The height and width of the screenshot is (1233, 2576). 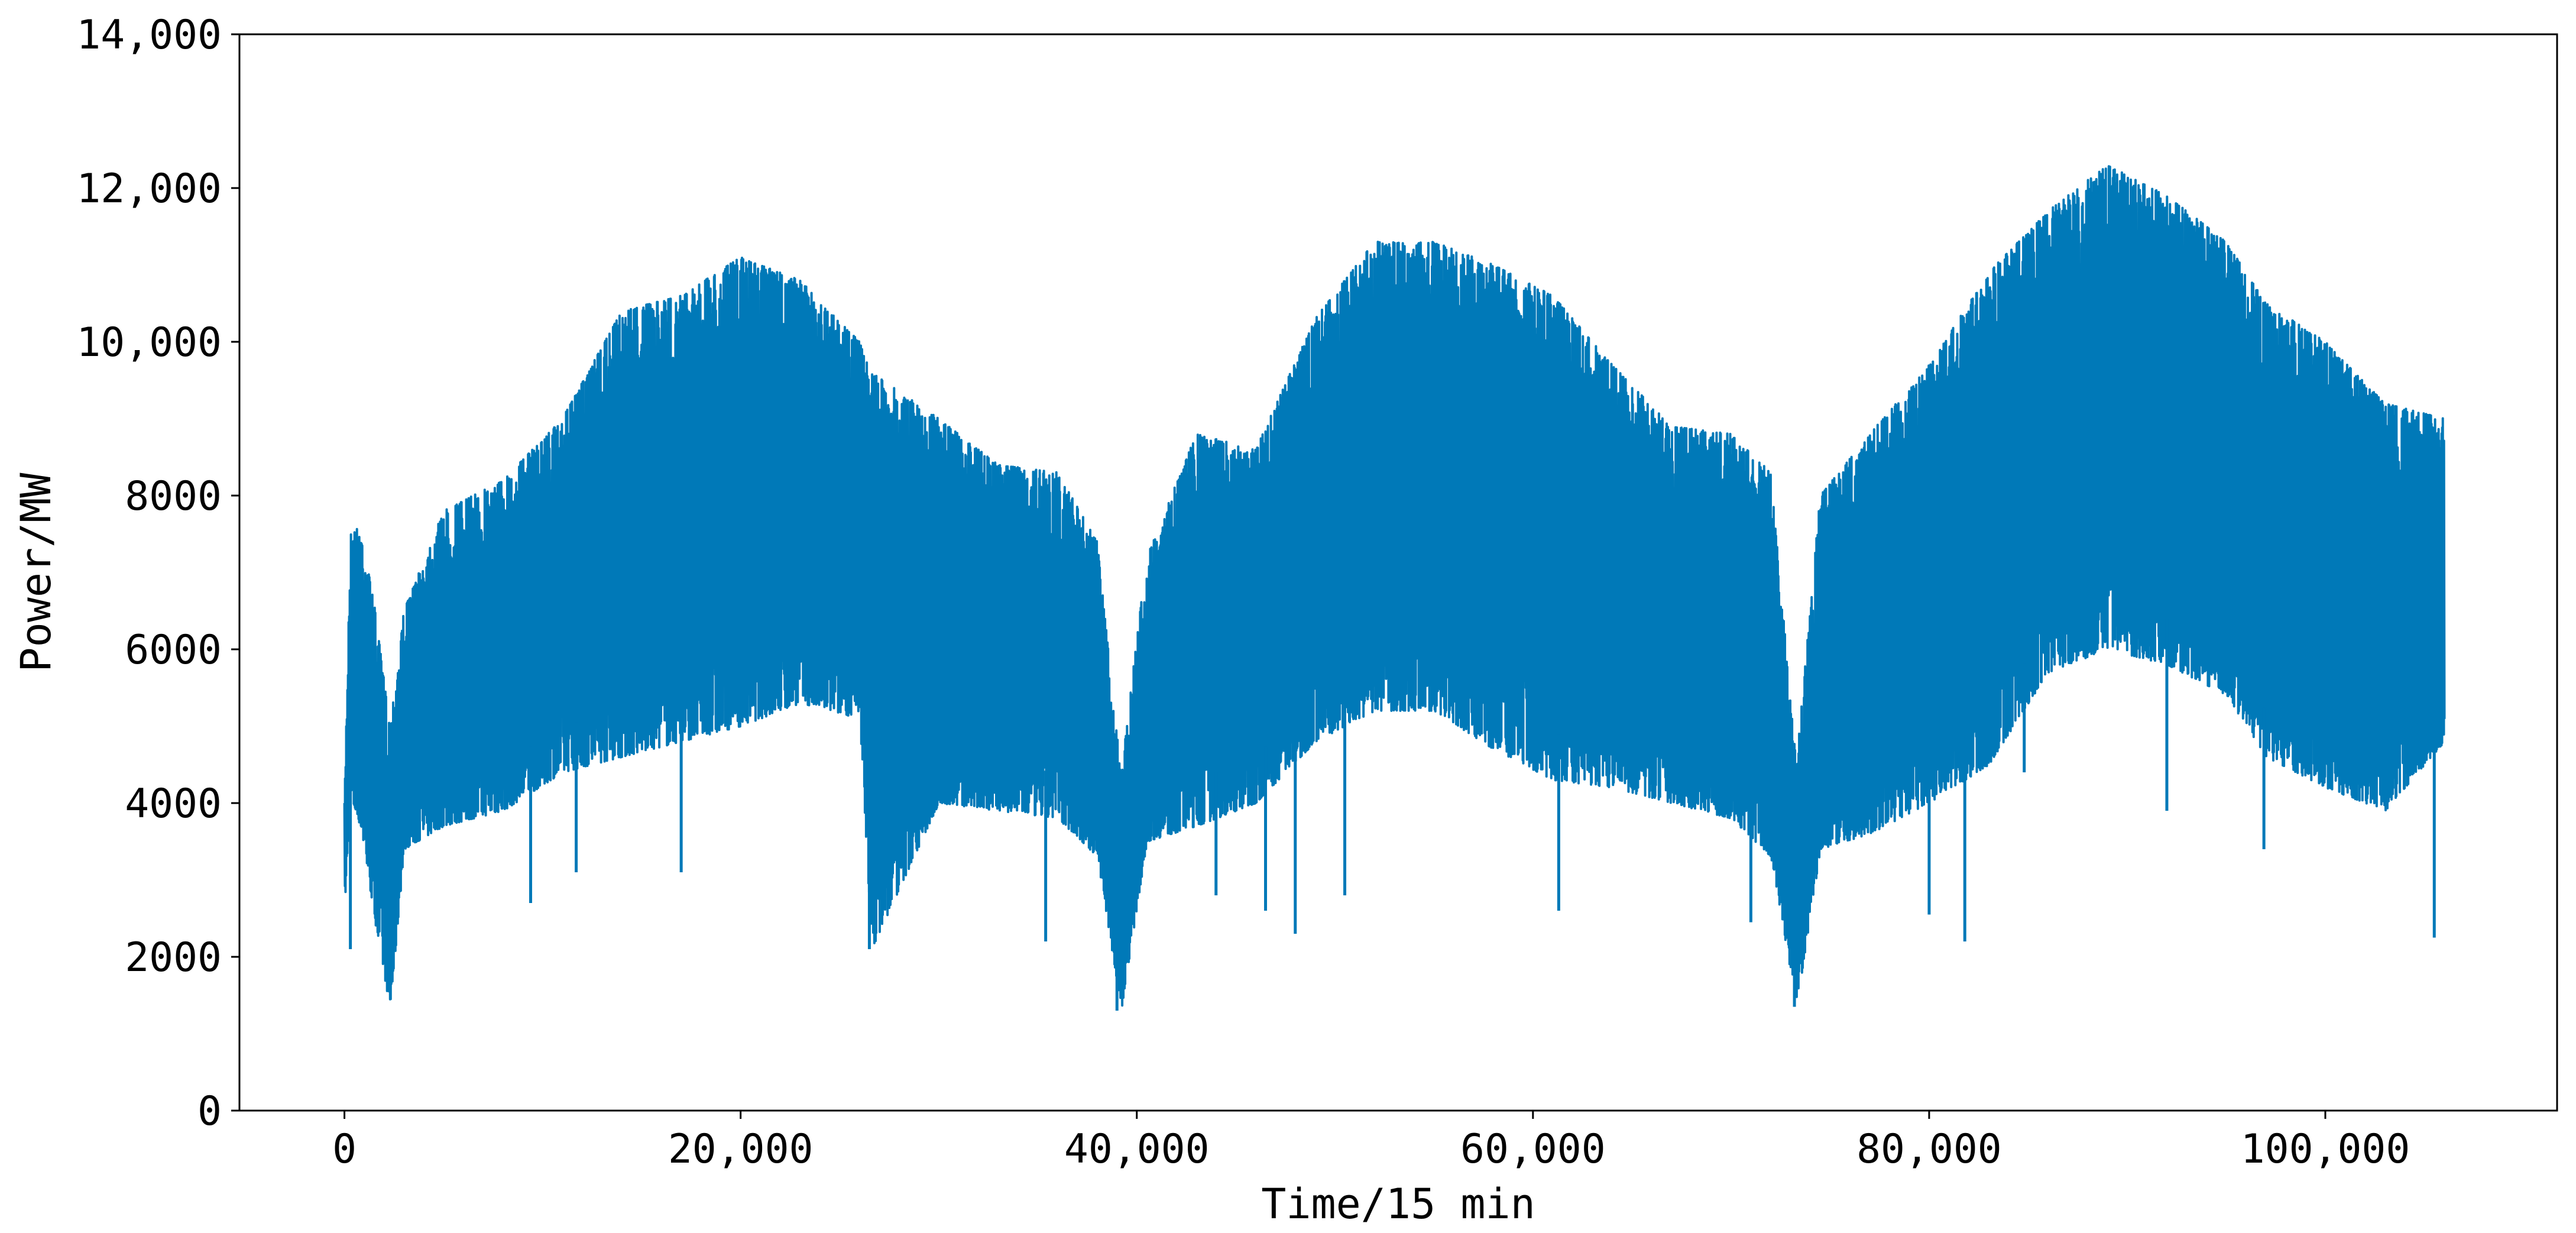 What do you see at coordinates (173, 496) in the screenshot?
I see `y-tick-label: 8000` at bounding box center [173, 496].